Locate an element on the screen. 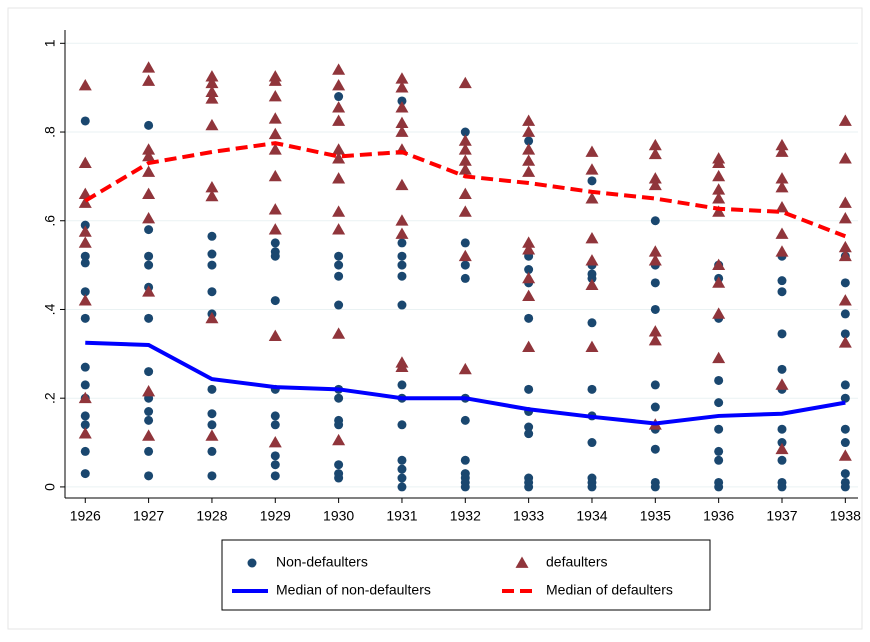 This screenshot has height=642, width=870. x-tick-label: 1931 is located at coordinates (401, 516).